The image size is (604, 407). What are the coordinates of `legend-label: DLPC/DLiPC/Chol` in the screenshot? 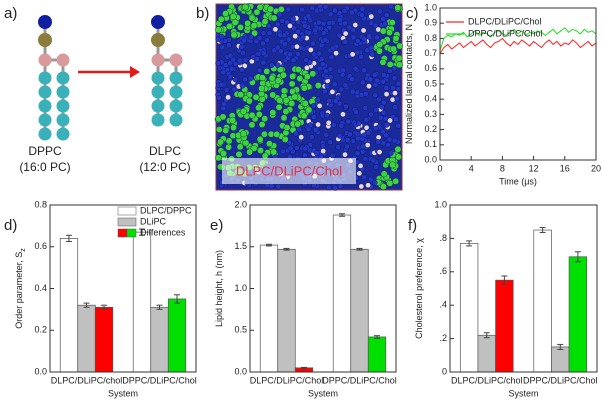 It's located at (505, 21).